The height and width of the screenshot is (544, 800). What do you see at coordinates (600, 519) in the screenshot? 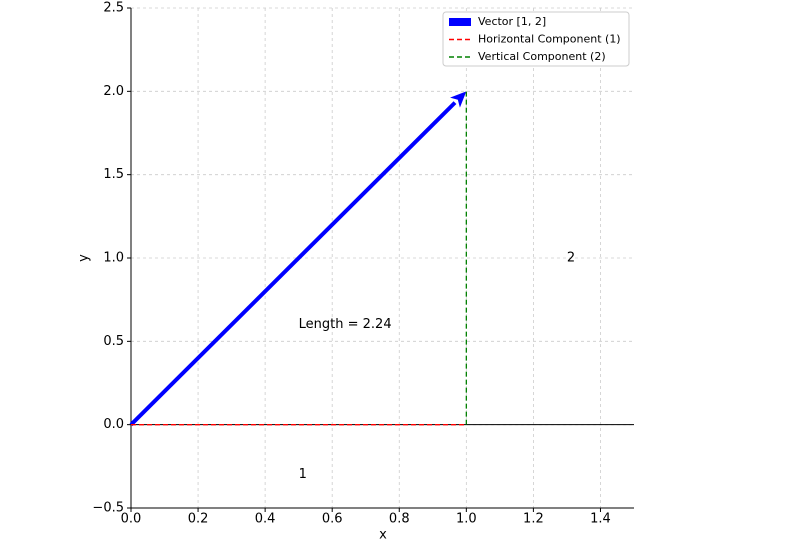
I see `x-tick-label: 1.4` at bounding box center [600, 519].